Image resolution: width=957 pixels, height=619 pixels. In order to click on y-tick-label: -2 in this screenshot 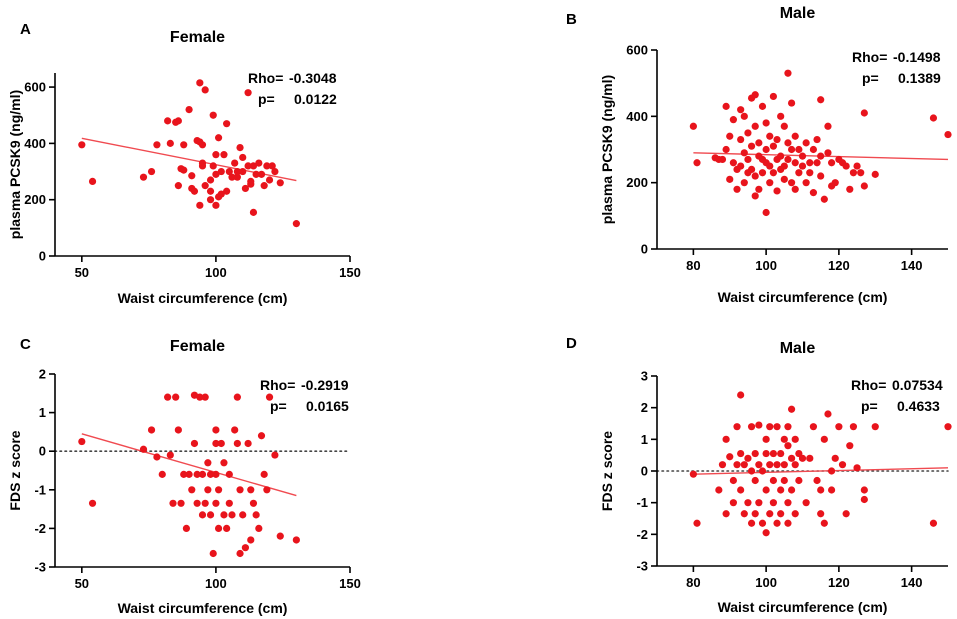, I will do `click(40, 528)`.